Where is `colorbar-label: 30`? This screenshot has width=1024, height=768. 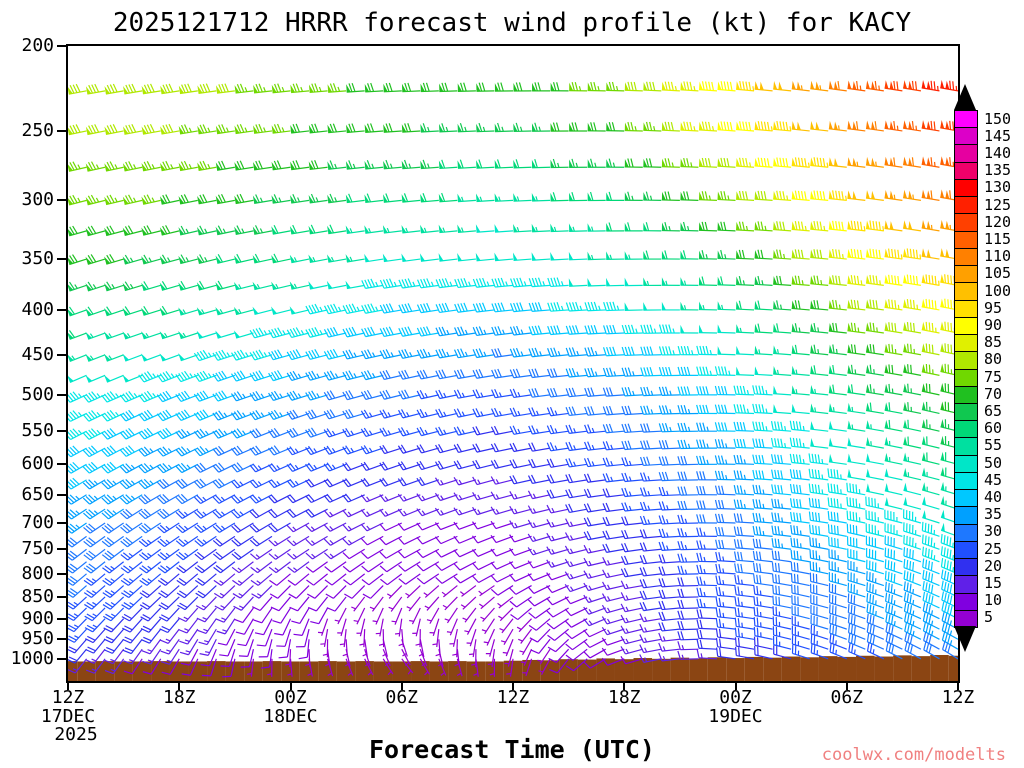 colorbar-label: 30 is located at coordinates (993, 531).